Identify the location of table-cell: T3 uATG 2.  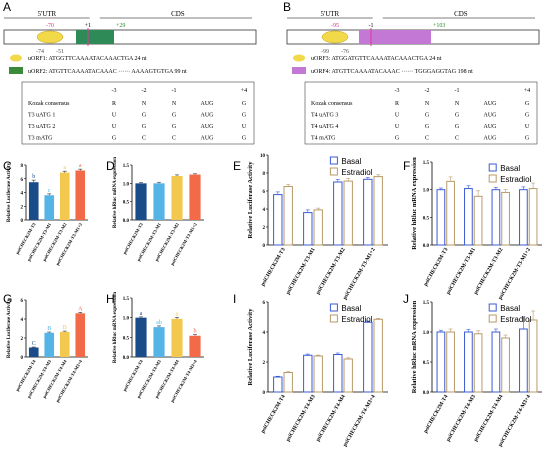
(41, 127).